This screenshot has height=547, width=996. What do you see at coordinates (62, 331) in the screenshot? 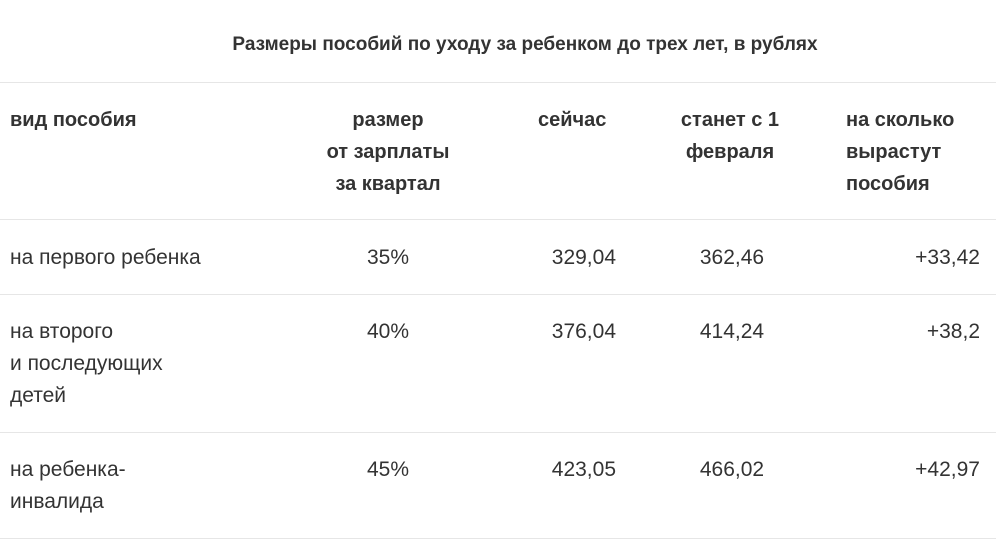
I see `row-type-line: на второго` at bounding box center [62, 331].